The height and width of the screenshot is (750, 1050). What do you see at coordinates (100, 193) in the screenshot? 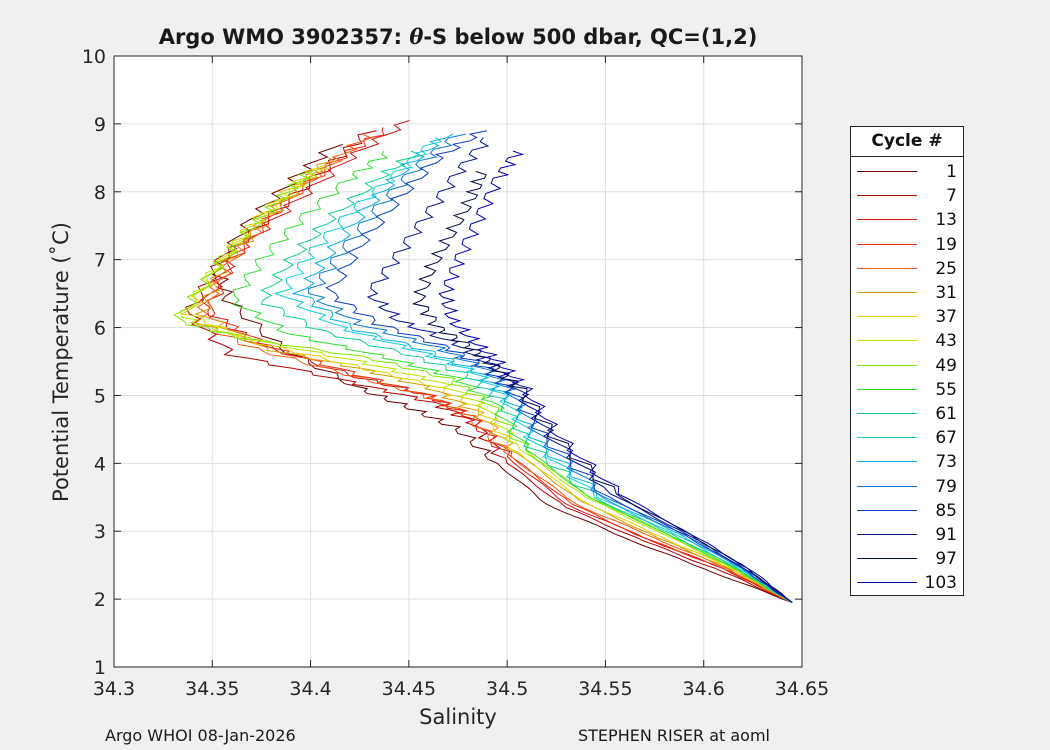
I see `y-tick-label: 8` at bounding box center [100, 193].